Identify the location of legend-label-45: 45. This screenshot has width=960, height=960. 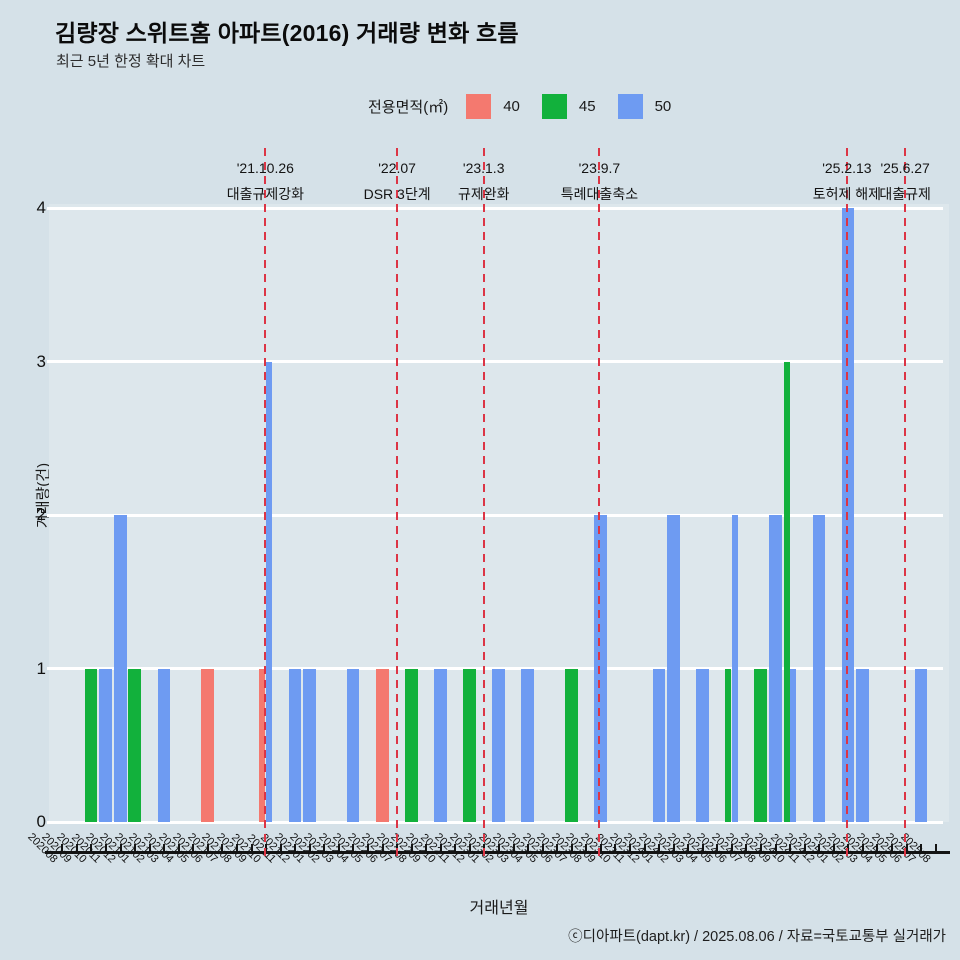
(587, 106).